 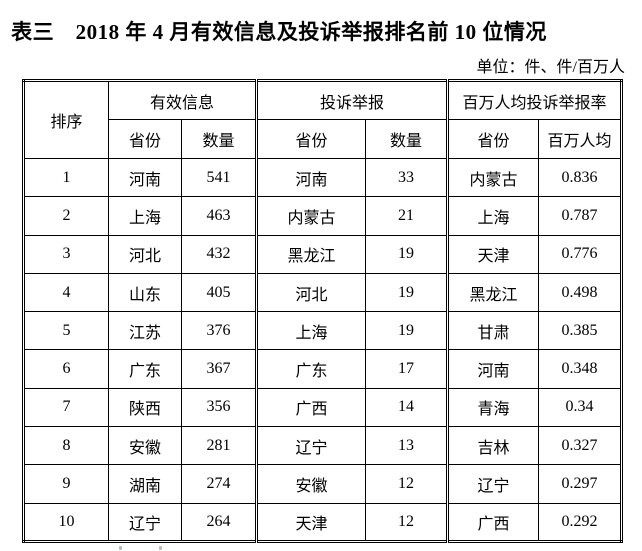 I want to click on cell-valid-province: 辽宁, so click(x=145, y=522).